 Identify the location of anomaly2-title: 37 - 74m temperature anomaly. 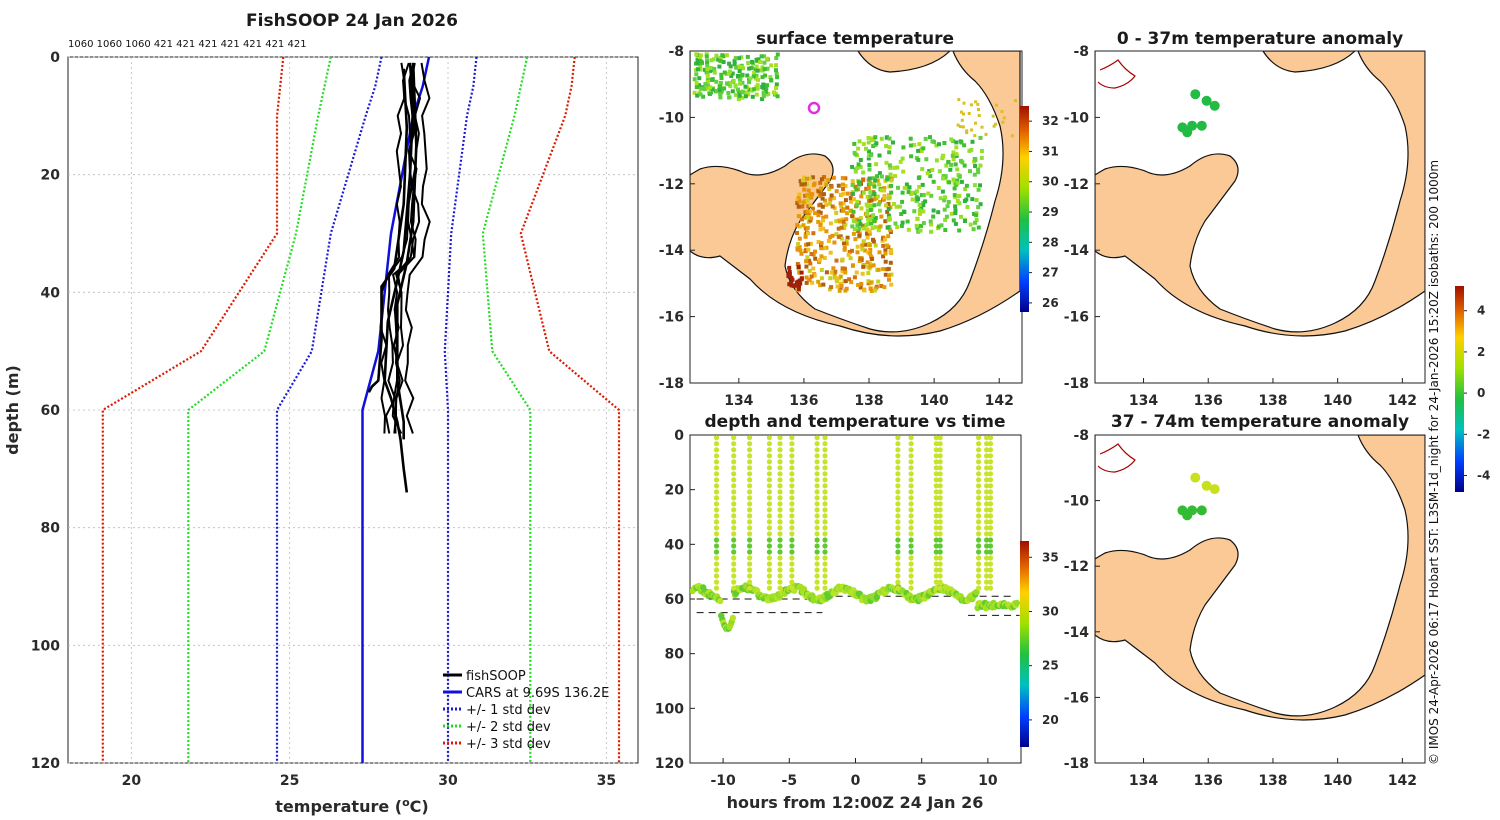
(1260, 422).